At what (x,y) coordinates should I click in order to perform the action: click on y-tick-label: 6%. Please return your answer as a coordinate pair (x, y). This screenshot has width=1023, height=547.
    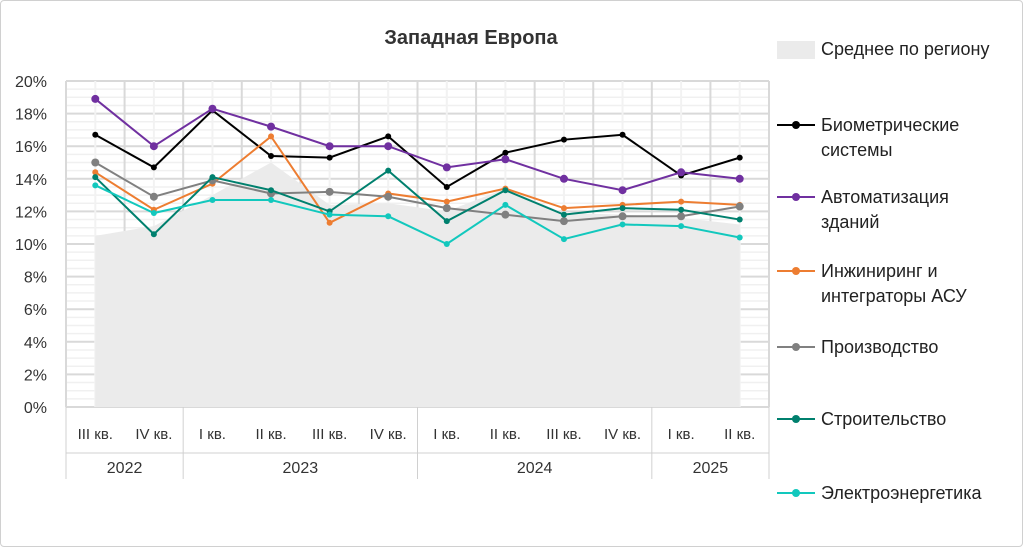
    Looking at the image, I should click on (35, 310).